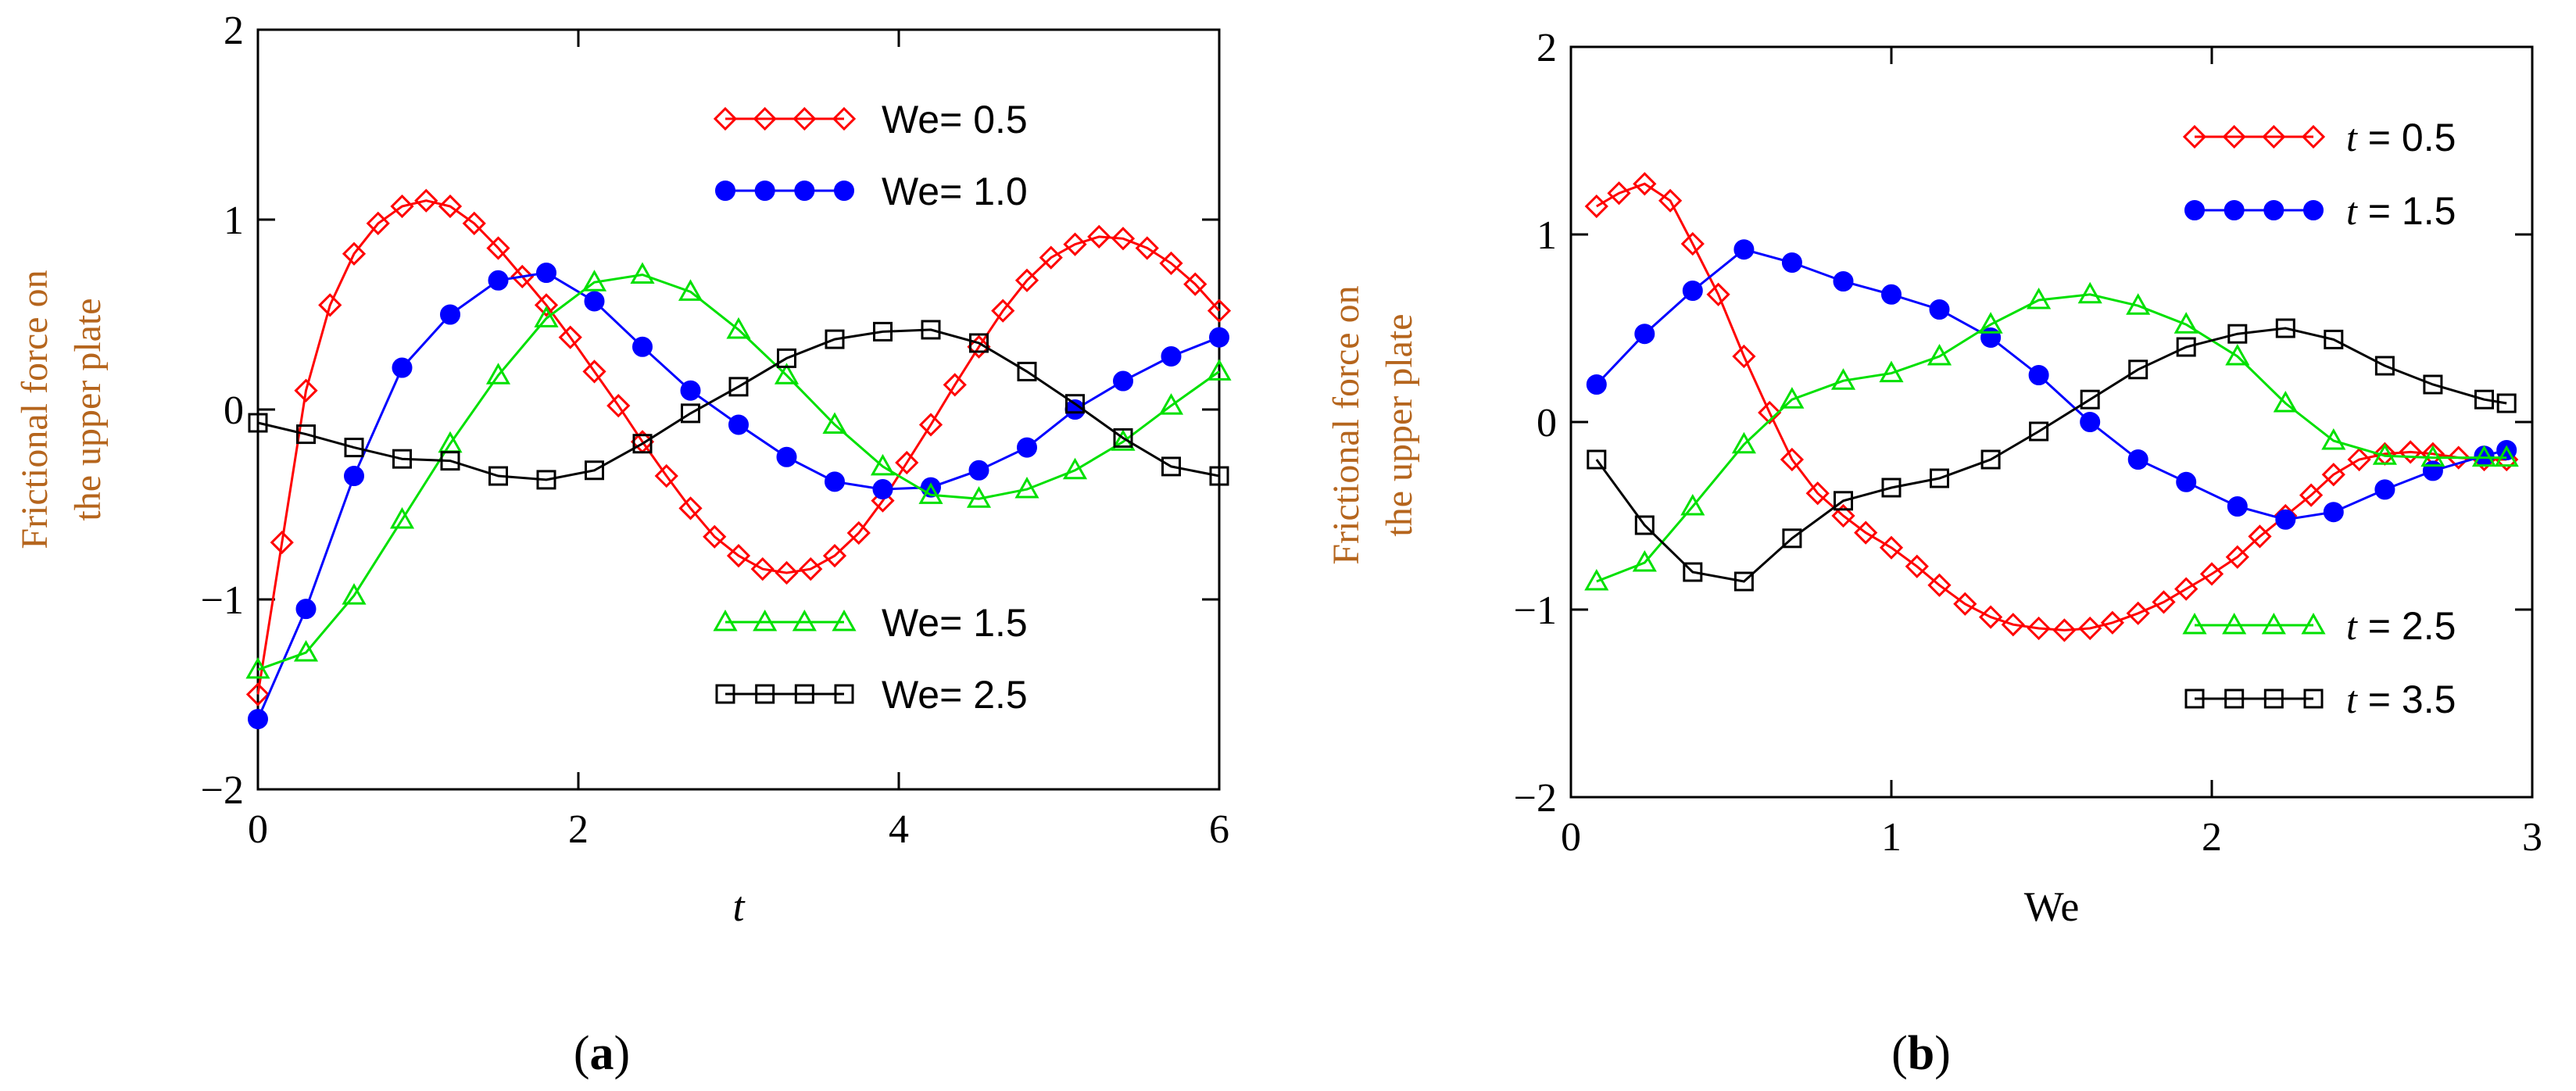  What do you see at coordinates (870, 119) in the screenshot?
I see `legend-entry: We= 0.5` at bounding box center [870, 119].